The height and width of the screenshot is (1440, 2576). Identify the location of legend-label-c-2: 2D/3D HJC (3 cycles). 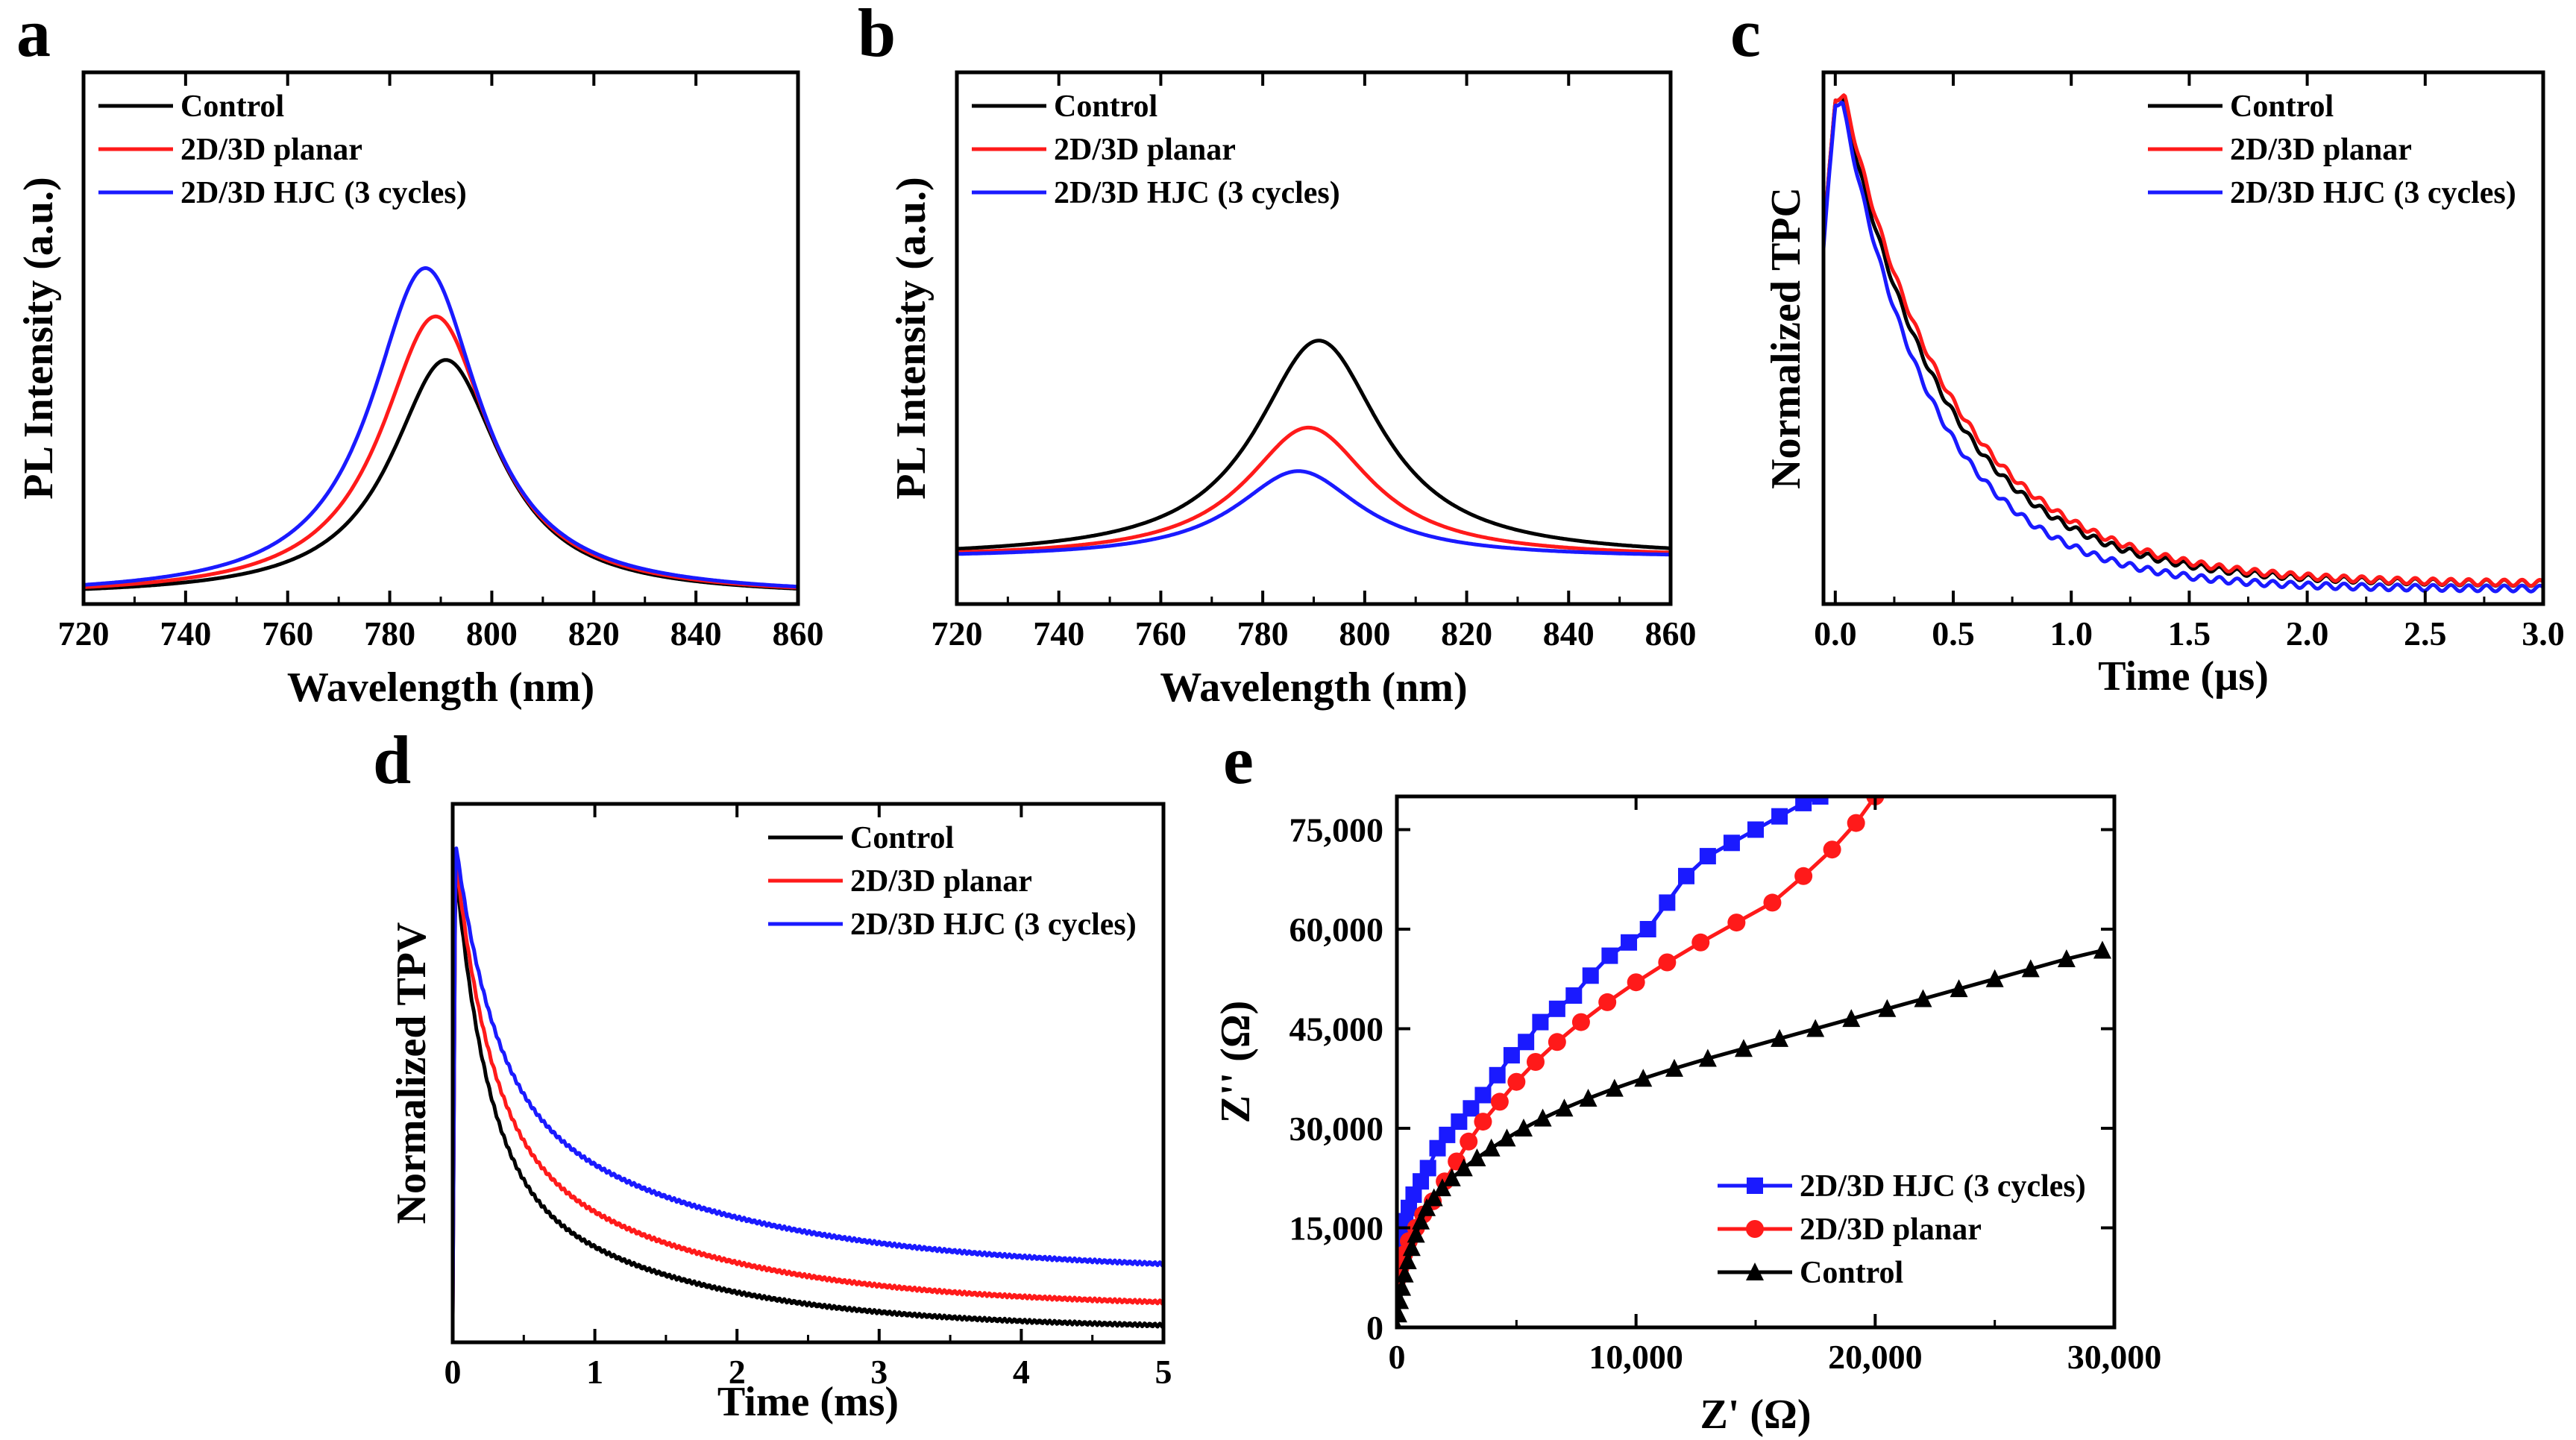
(2373, 193).